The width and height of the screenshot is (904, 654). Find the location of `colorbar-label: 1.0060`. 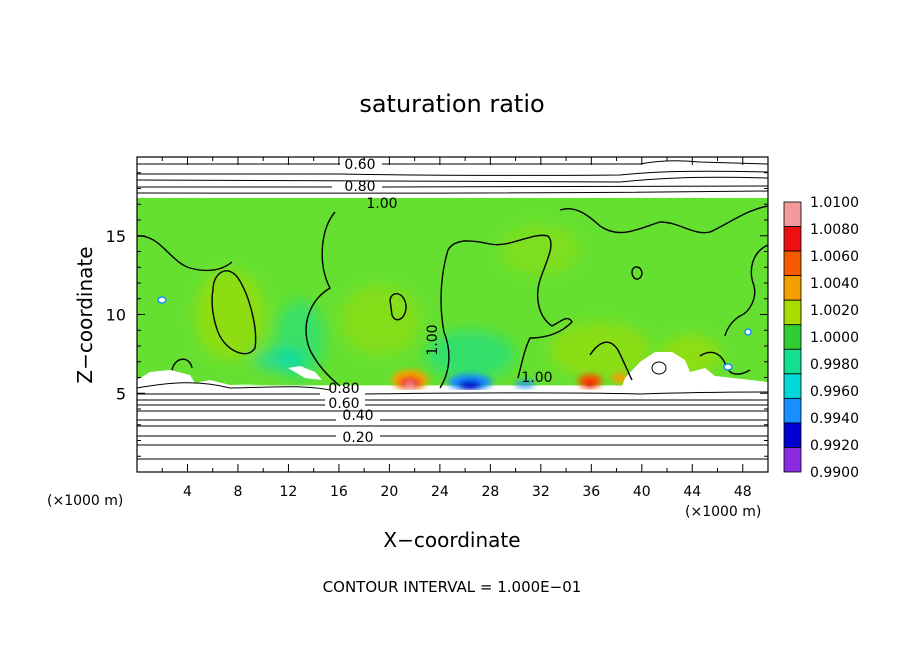

colorbar-label: 1.0060 is located at coordinates (834, 257).